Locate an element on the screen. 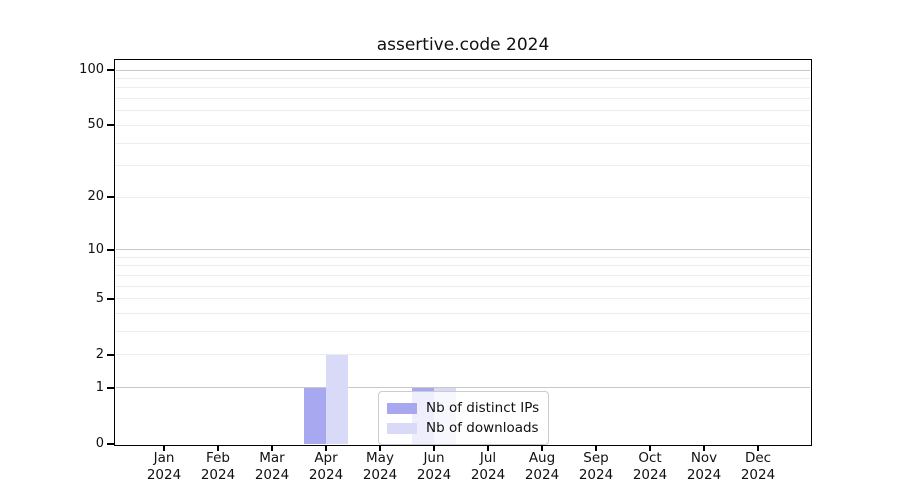 This screenshot has width=900, height=500. x-tick-label-month: Dec is located at coordinates (758, 458).